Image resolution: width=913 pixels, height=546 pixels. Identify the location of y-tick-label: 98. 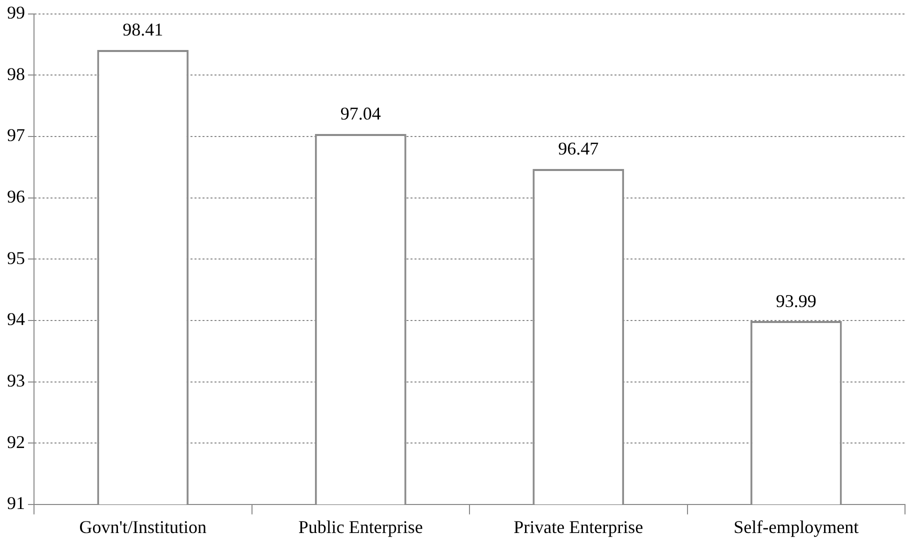
(16, 74).